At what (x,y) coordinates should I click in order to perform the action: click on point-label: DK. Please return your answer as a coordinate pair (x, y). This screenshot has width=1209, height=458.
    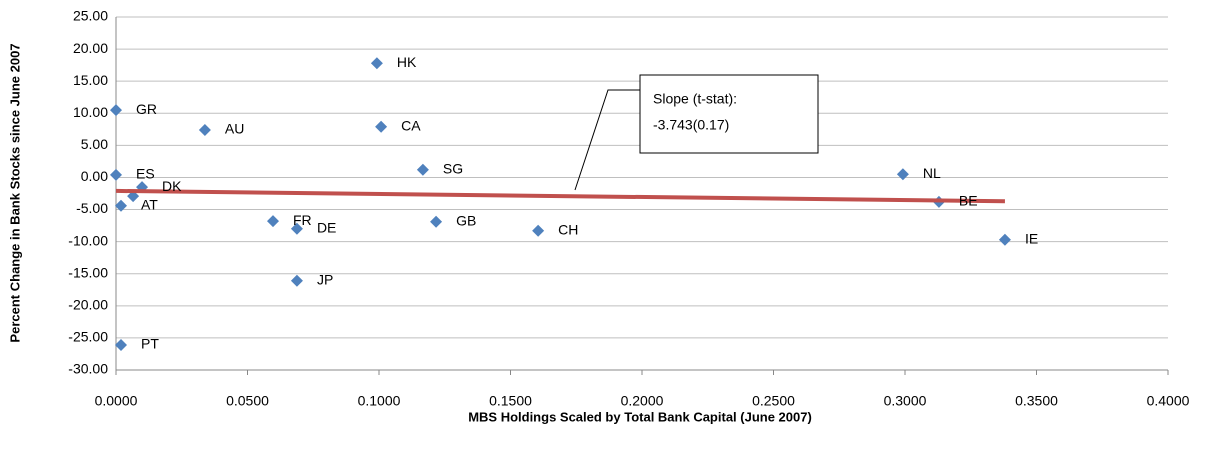
    Looking at the image, I should click on (172, 186).